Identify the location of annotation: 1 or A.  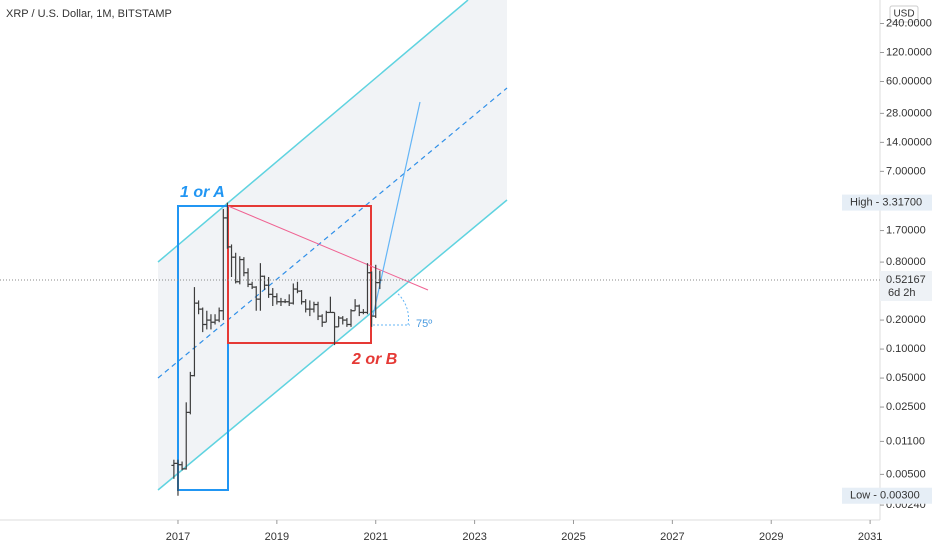
(202, 192).